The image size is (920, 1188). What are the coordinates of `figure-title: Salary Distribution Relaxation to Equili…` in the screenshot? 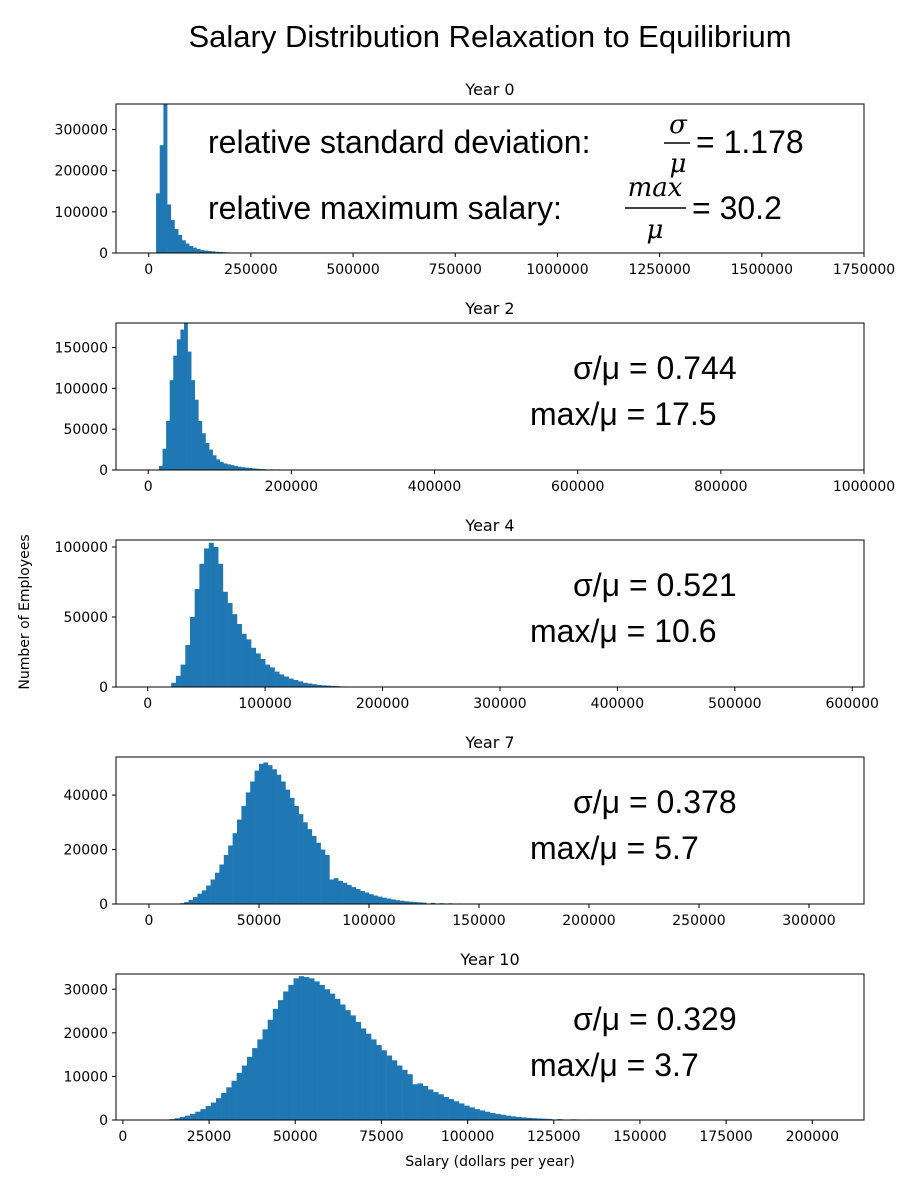 It's located at (489, 36).